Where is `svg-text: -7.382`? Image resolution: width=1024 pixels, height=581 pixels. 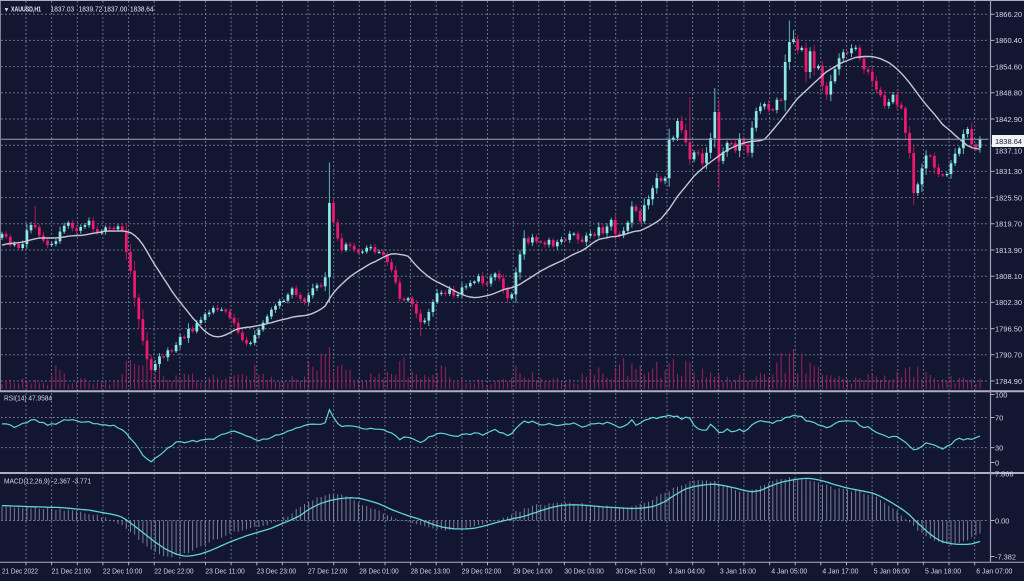 svg-text: -7.382 is located at coordinates (1005, 556).